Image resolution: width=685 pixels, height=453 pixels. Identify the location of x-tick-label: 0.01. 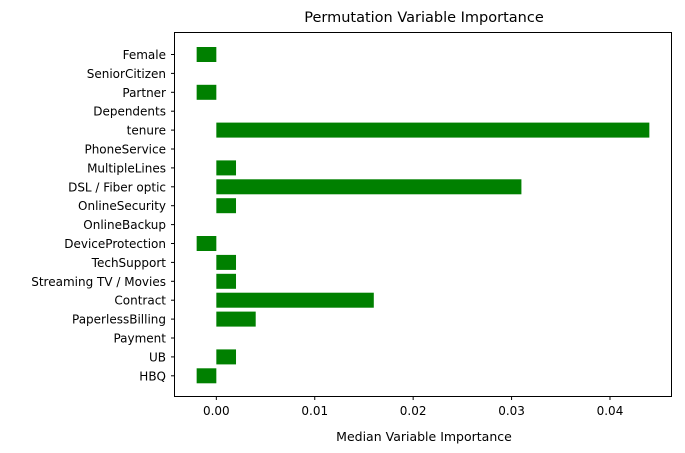
(314, 411).